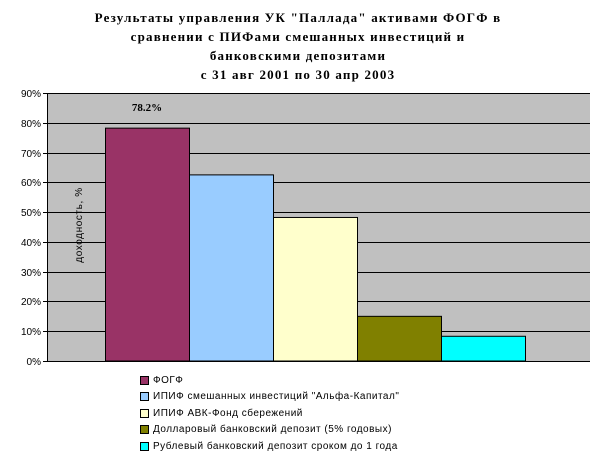 This screenshot has height=461, width=596. What do you see at coordinates (31, 183) in the screenshot?
I see `y-tick-label: 60%` at bounding box center [31, 183].